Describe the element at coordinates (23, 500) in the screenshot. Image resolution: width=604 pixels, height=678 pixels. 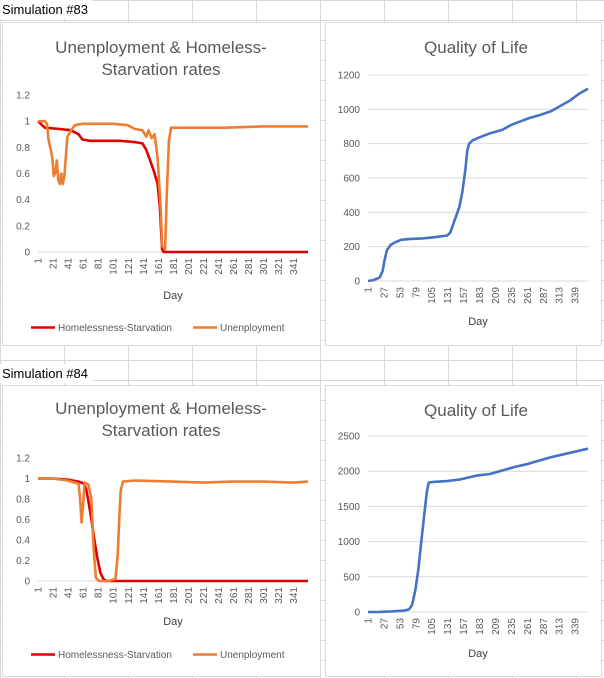
I see `y-tick-label: 0.8` at that location.